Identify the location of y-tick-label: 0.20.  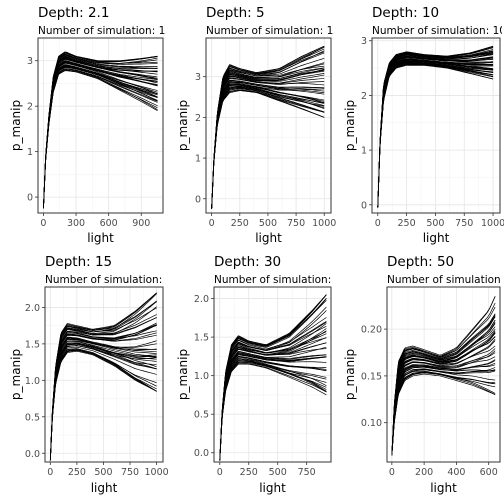
(371, 330).